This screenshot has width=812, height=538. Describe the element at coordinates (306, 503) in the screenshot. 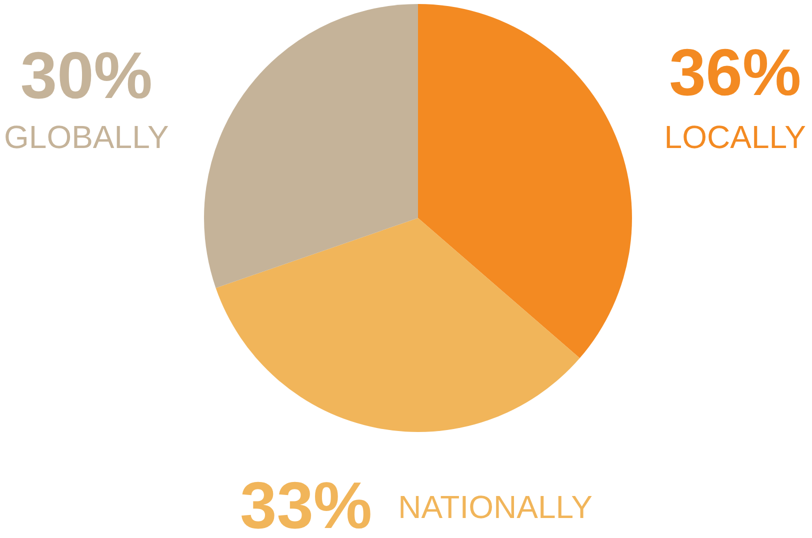

I see `data-label: 33%` at that location.